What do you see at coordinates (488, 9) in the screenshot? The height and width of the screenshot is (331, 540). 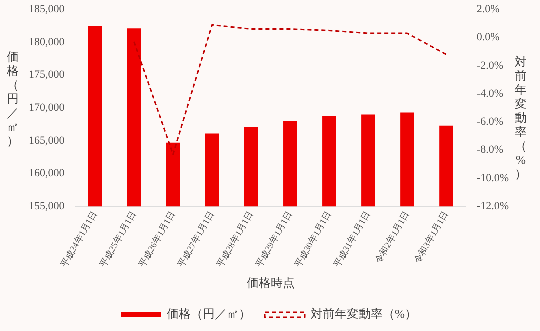 I see `y2-tick-label: 2.0%` at bounding box center [488, 9].